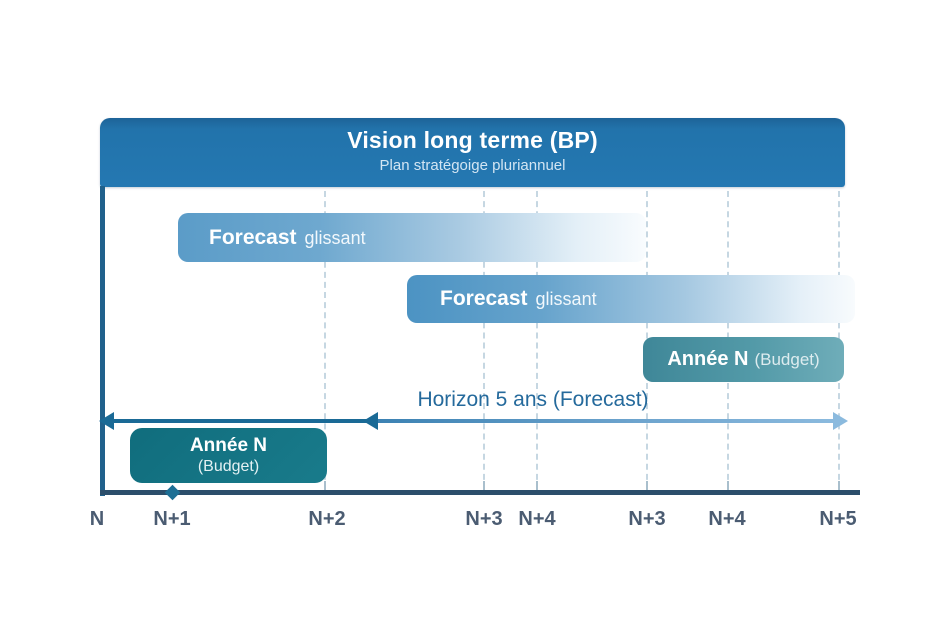  What do you see at coordinates (708, 359) in the screenshot?
I see `annee-n-right-label-bold: Année N` at bounding box center [708, 359].